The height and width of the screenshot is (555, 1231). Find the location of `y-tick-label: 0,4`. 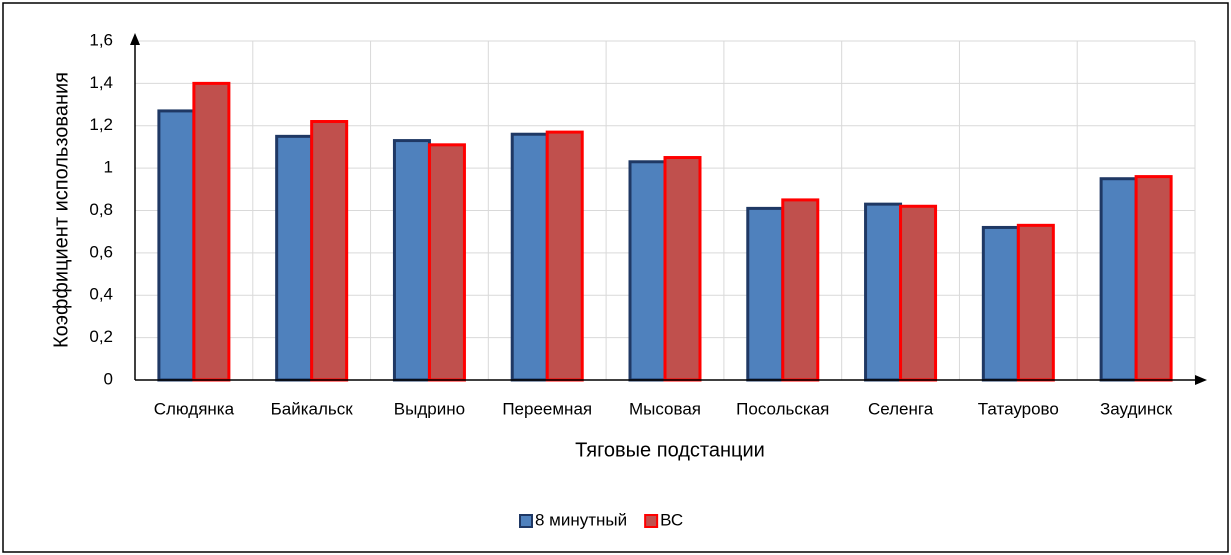

y-tick-label: 0,4 is located at coordinates (101, 294).